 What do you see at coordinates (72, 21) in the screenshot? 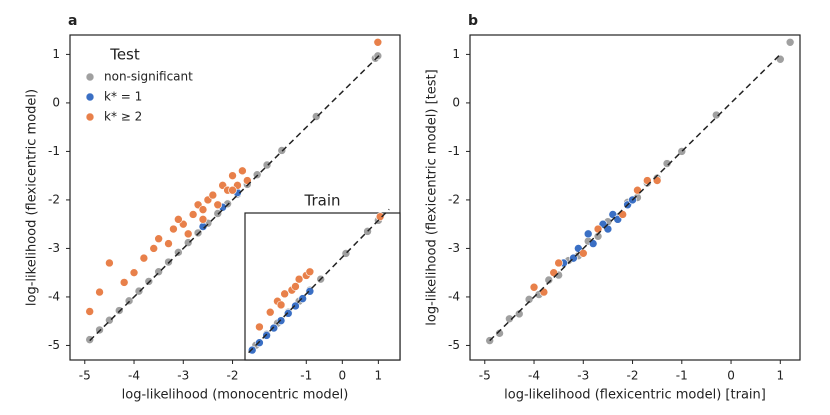
I see `panel-label: a` at bounding box center [72, 21].